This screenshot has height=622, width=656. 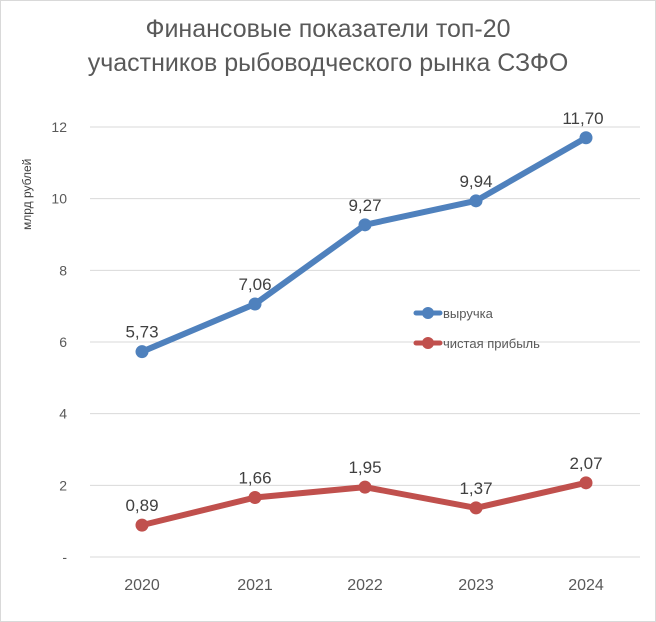 What do you see at coordinates (365, 585) in the screenshot?
I see `x-tick-label: 2022` at bounding box center [365, 585].